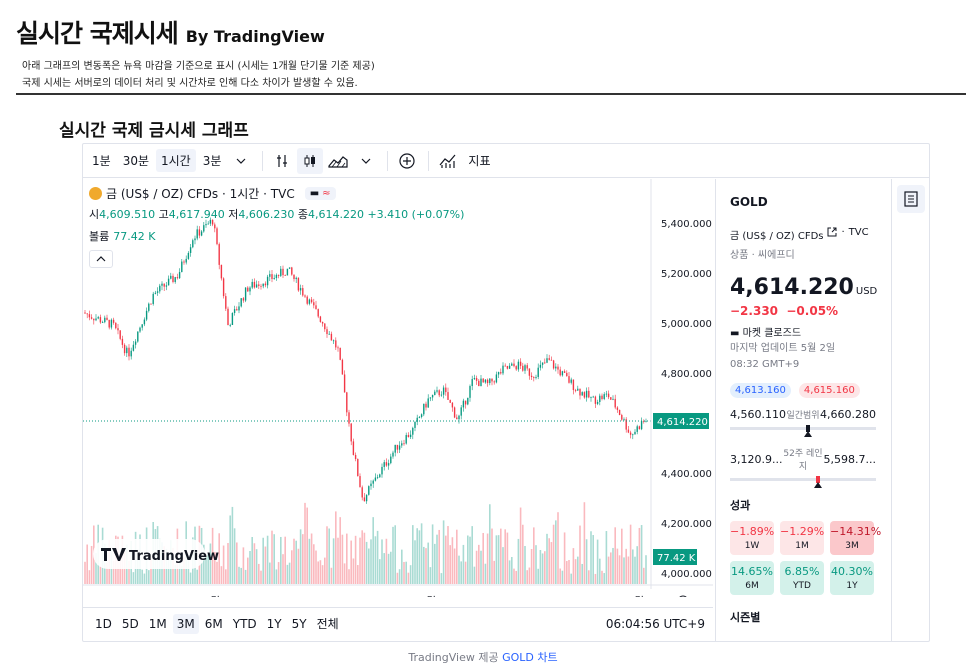 The height and width of the screenshot is (672, 966). What do you see at coordinates (101, 259) in the screenshot?
I see `legend-collapse-button` at bounding box center [101, 259].